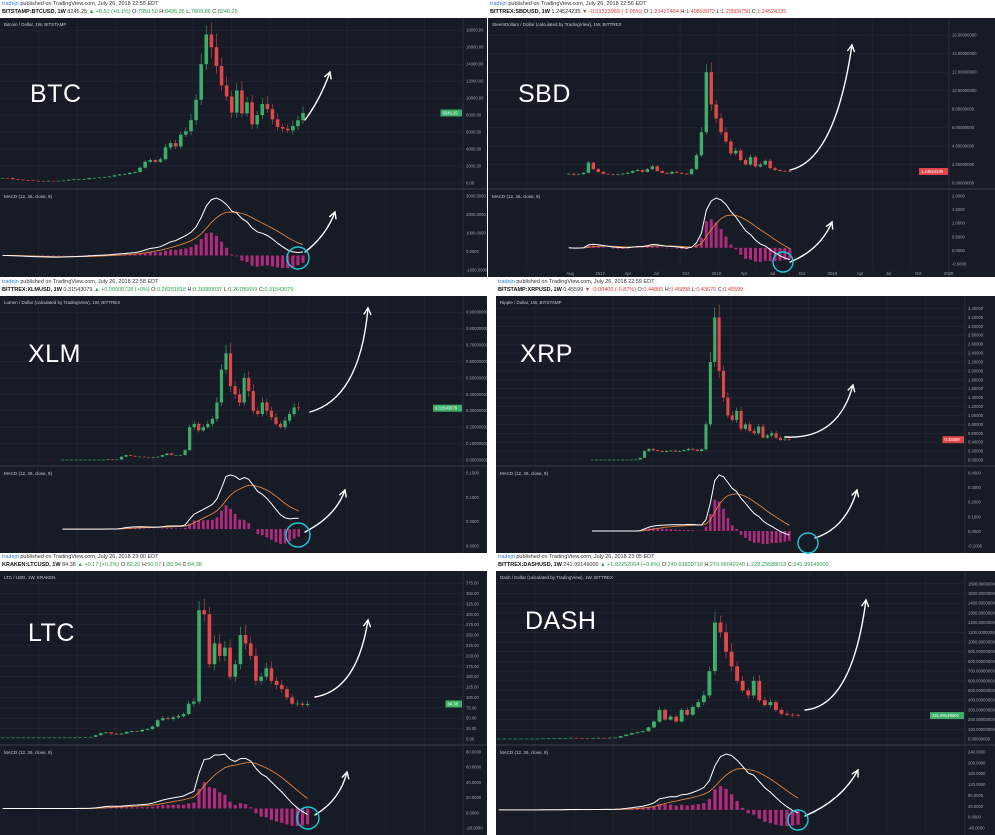 Image resolution: width=995 pixels, height=835 pixels. Describe the element at coordinates (963, 164) in the screenshot. I see `price-tick-label: 2.00000000` at that location.